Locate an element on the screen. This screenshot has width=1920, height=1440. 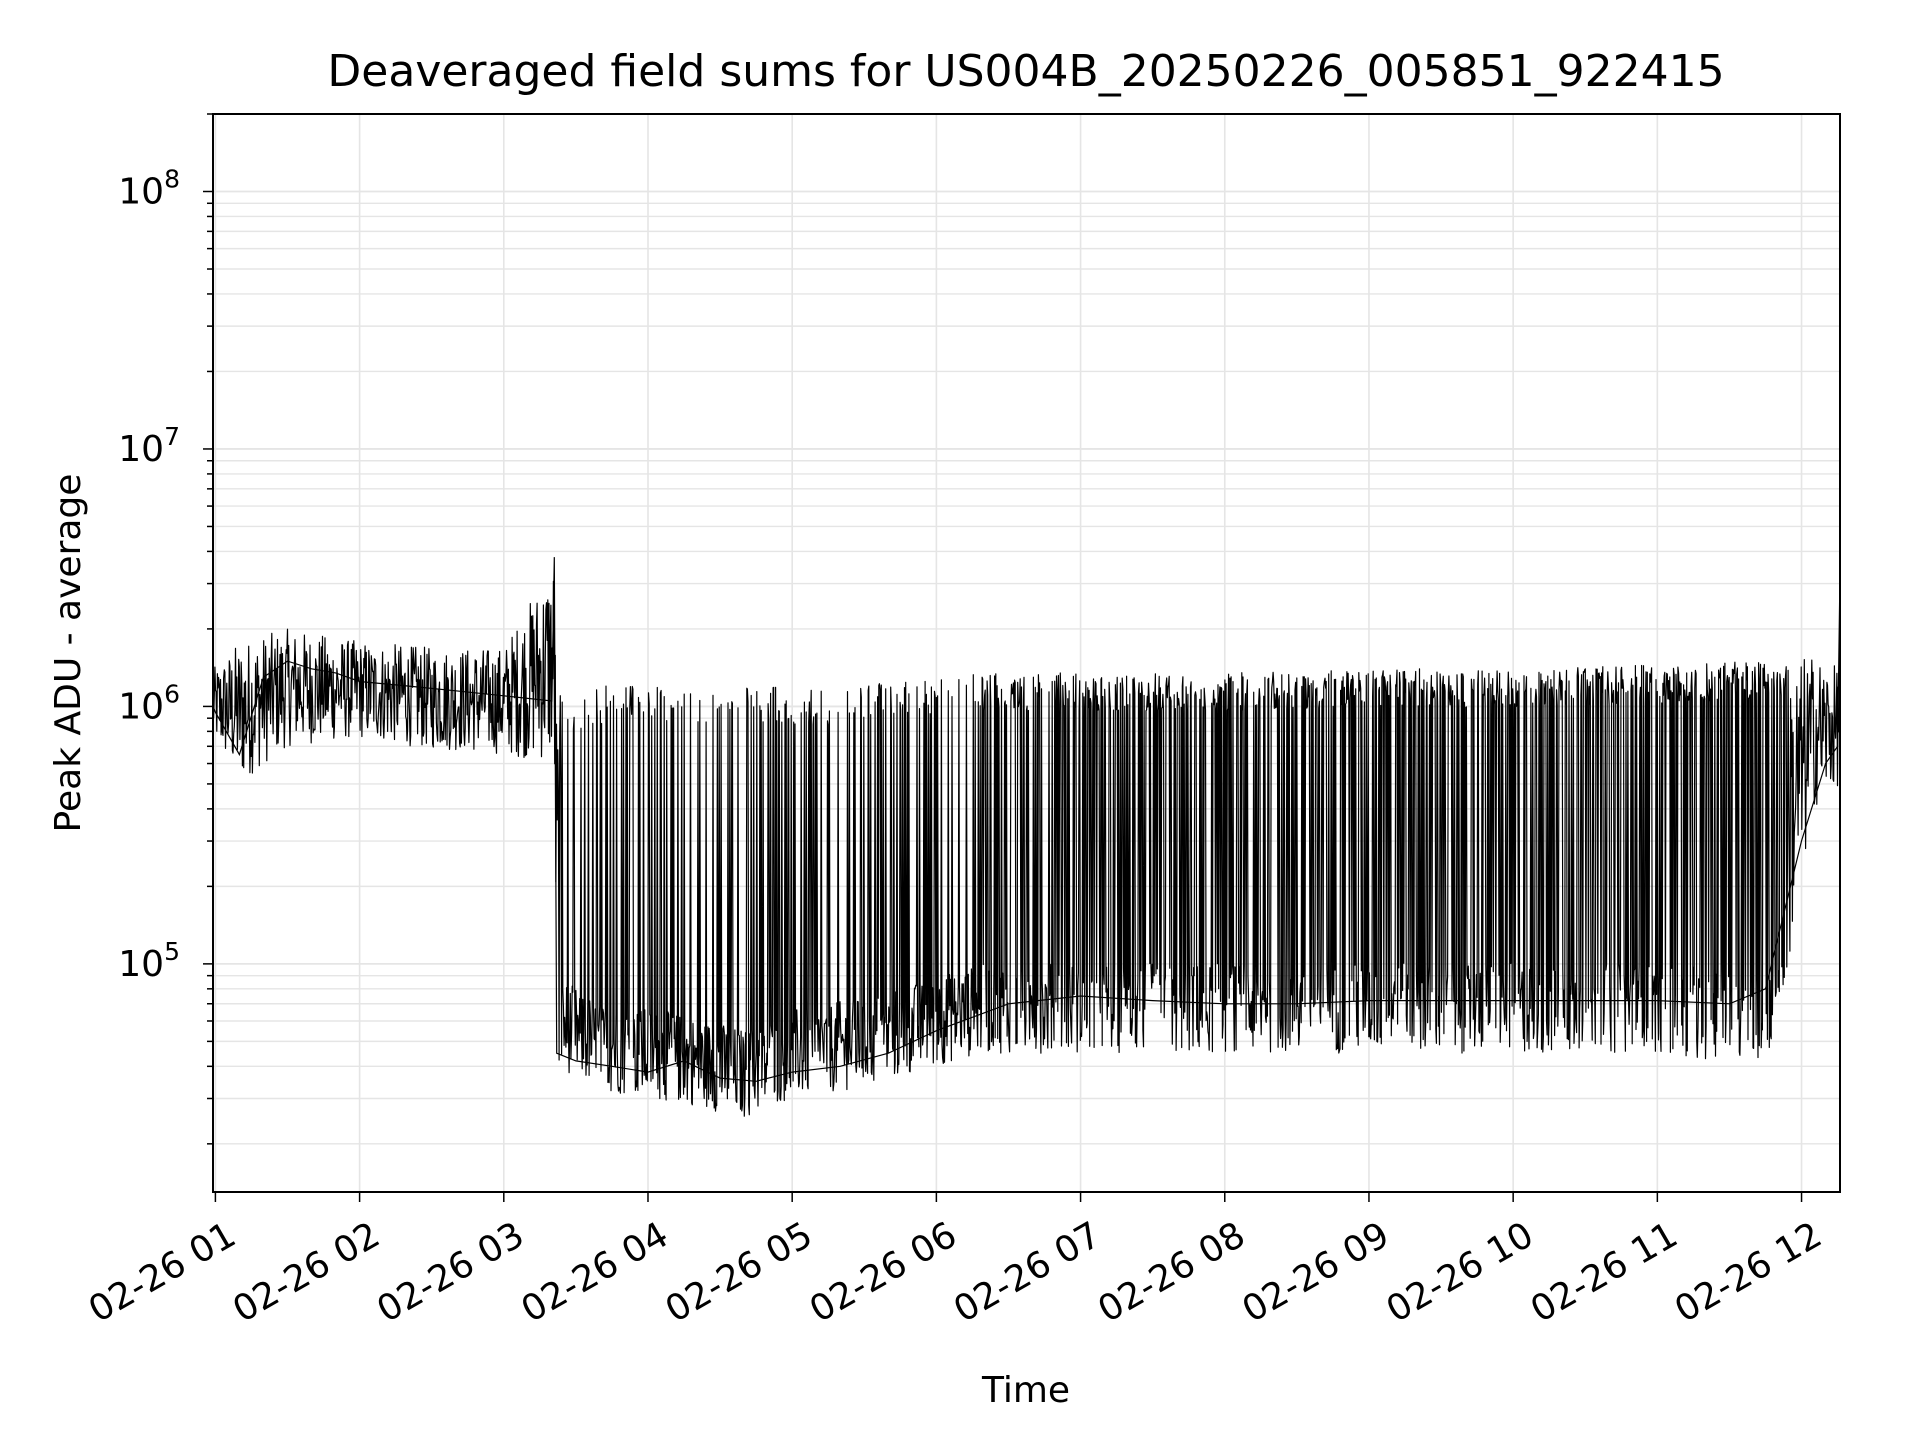
y-tick-label-exponent: 8 is located at coordinates (172, 179).